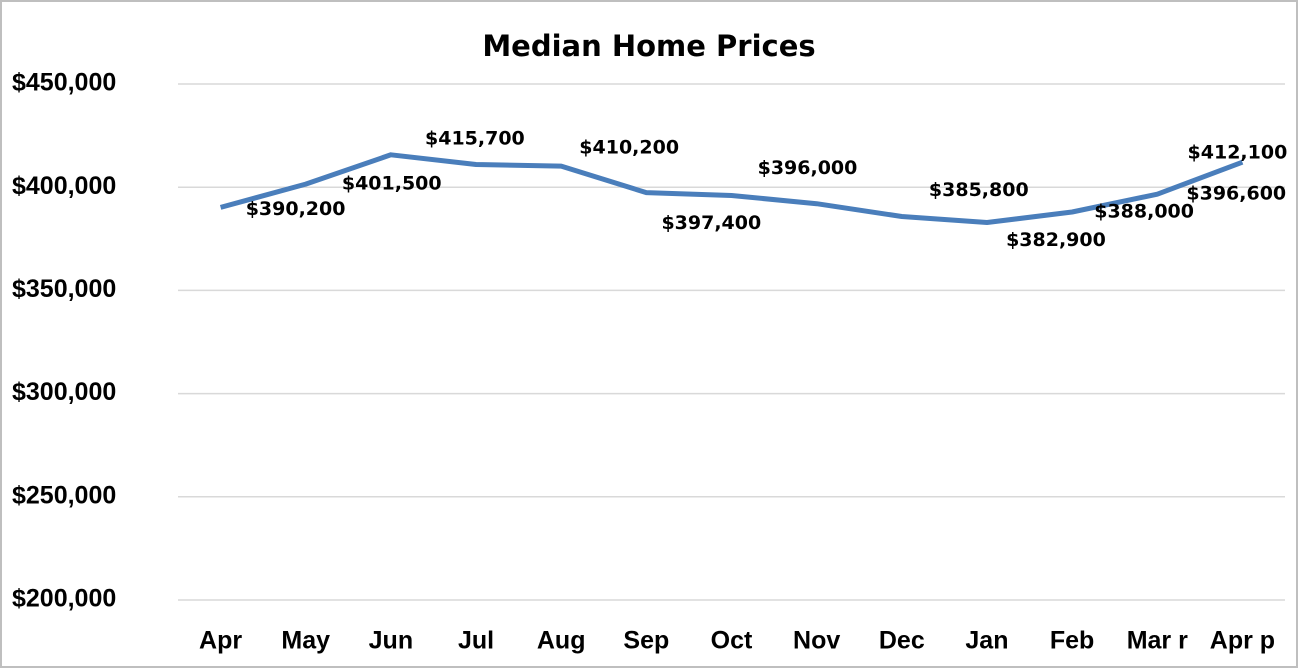 This screenshot has height=670, width=1300. Describe the element at coordinates (648, 46) in the screenshot. I see `chart-title: Median Home Prices` at that location.